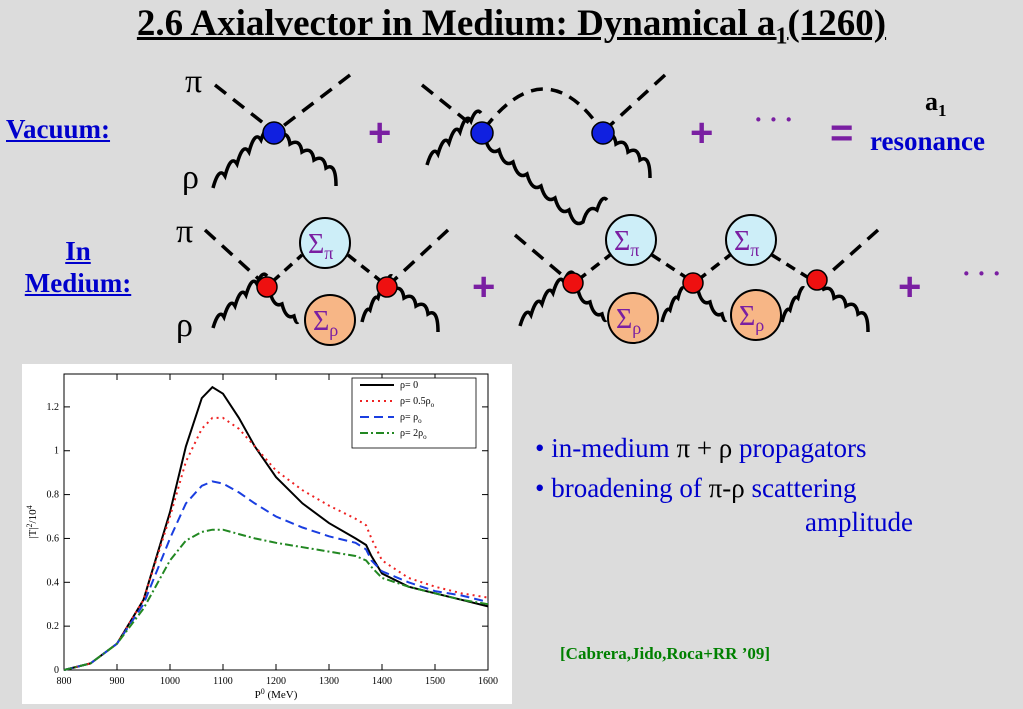 The width and height of the screenshot is (1023, 709). What do you see at coordinates (56, 670) in the screenshot?
I see `y-tick-label: 0` at bounding box center [56, 670].